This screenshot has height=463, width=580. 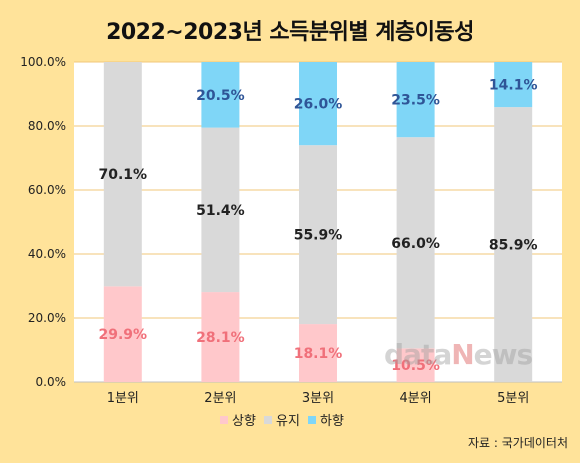 I want to click on y-tick-label: 60.0%, so click(x=47, y=190).